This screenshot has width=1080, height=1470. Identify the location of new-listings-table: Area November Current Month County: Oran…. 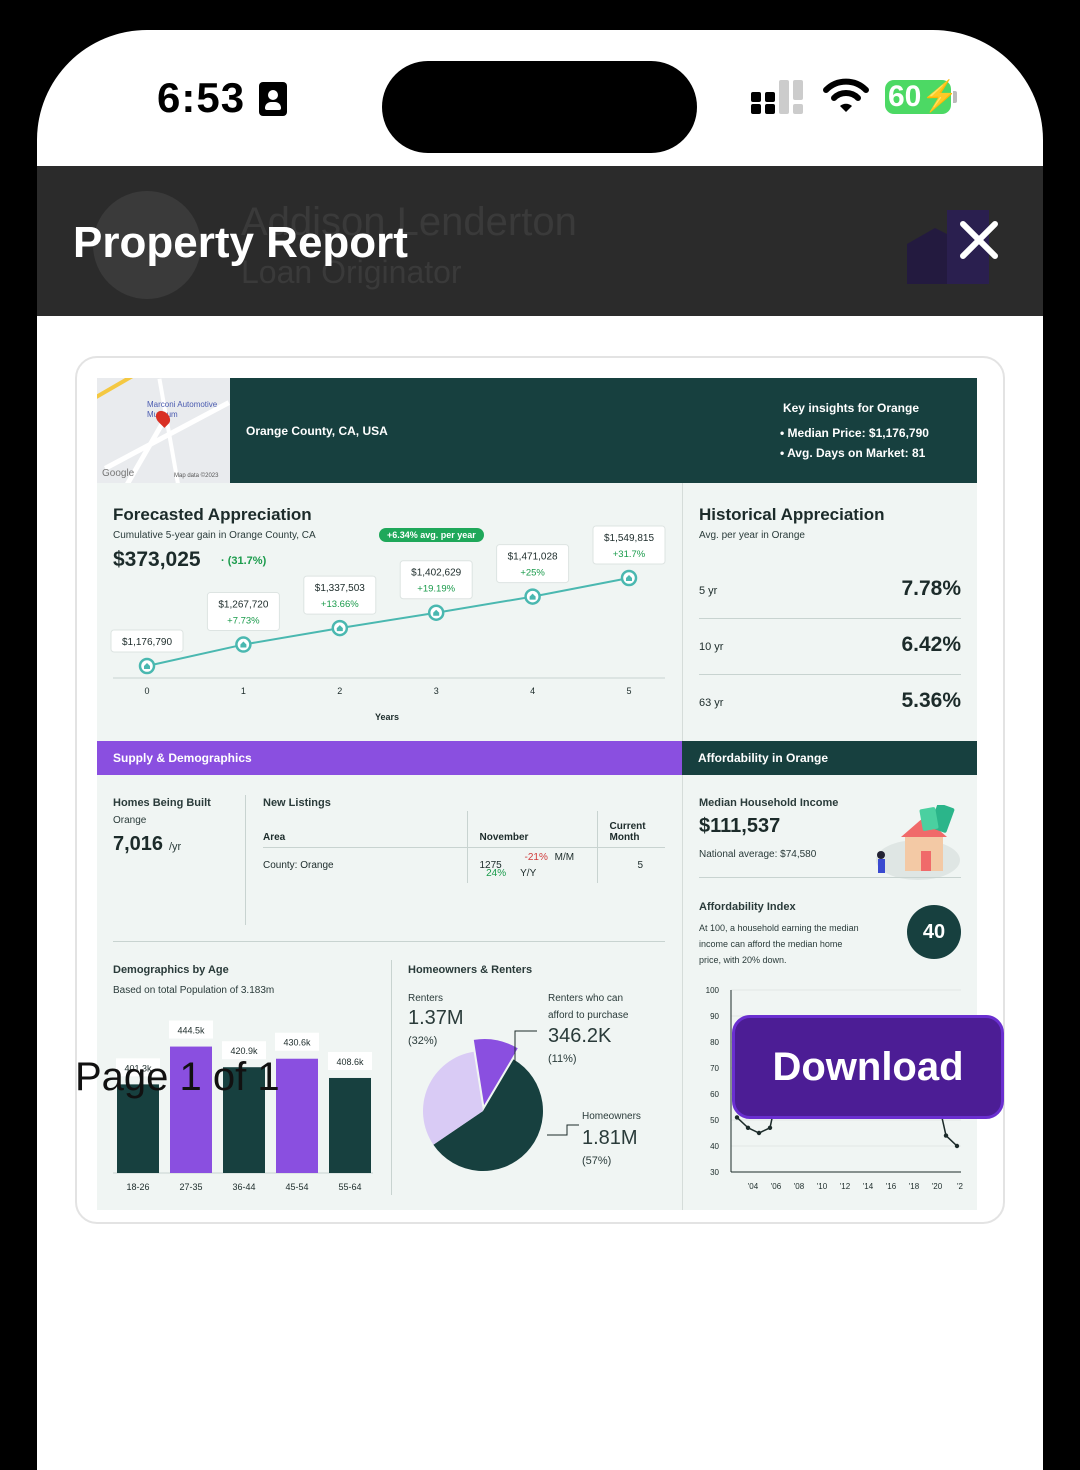
(464, 847).